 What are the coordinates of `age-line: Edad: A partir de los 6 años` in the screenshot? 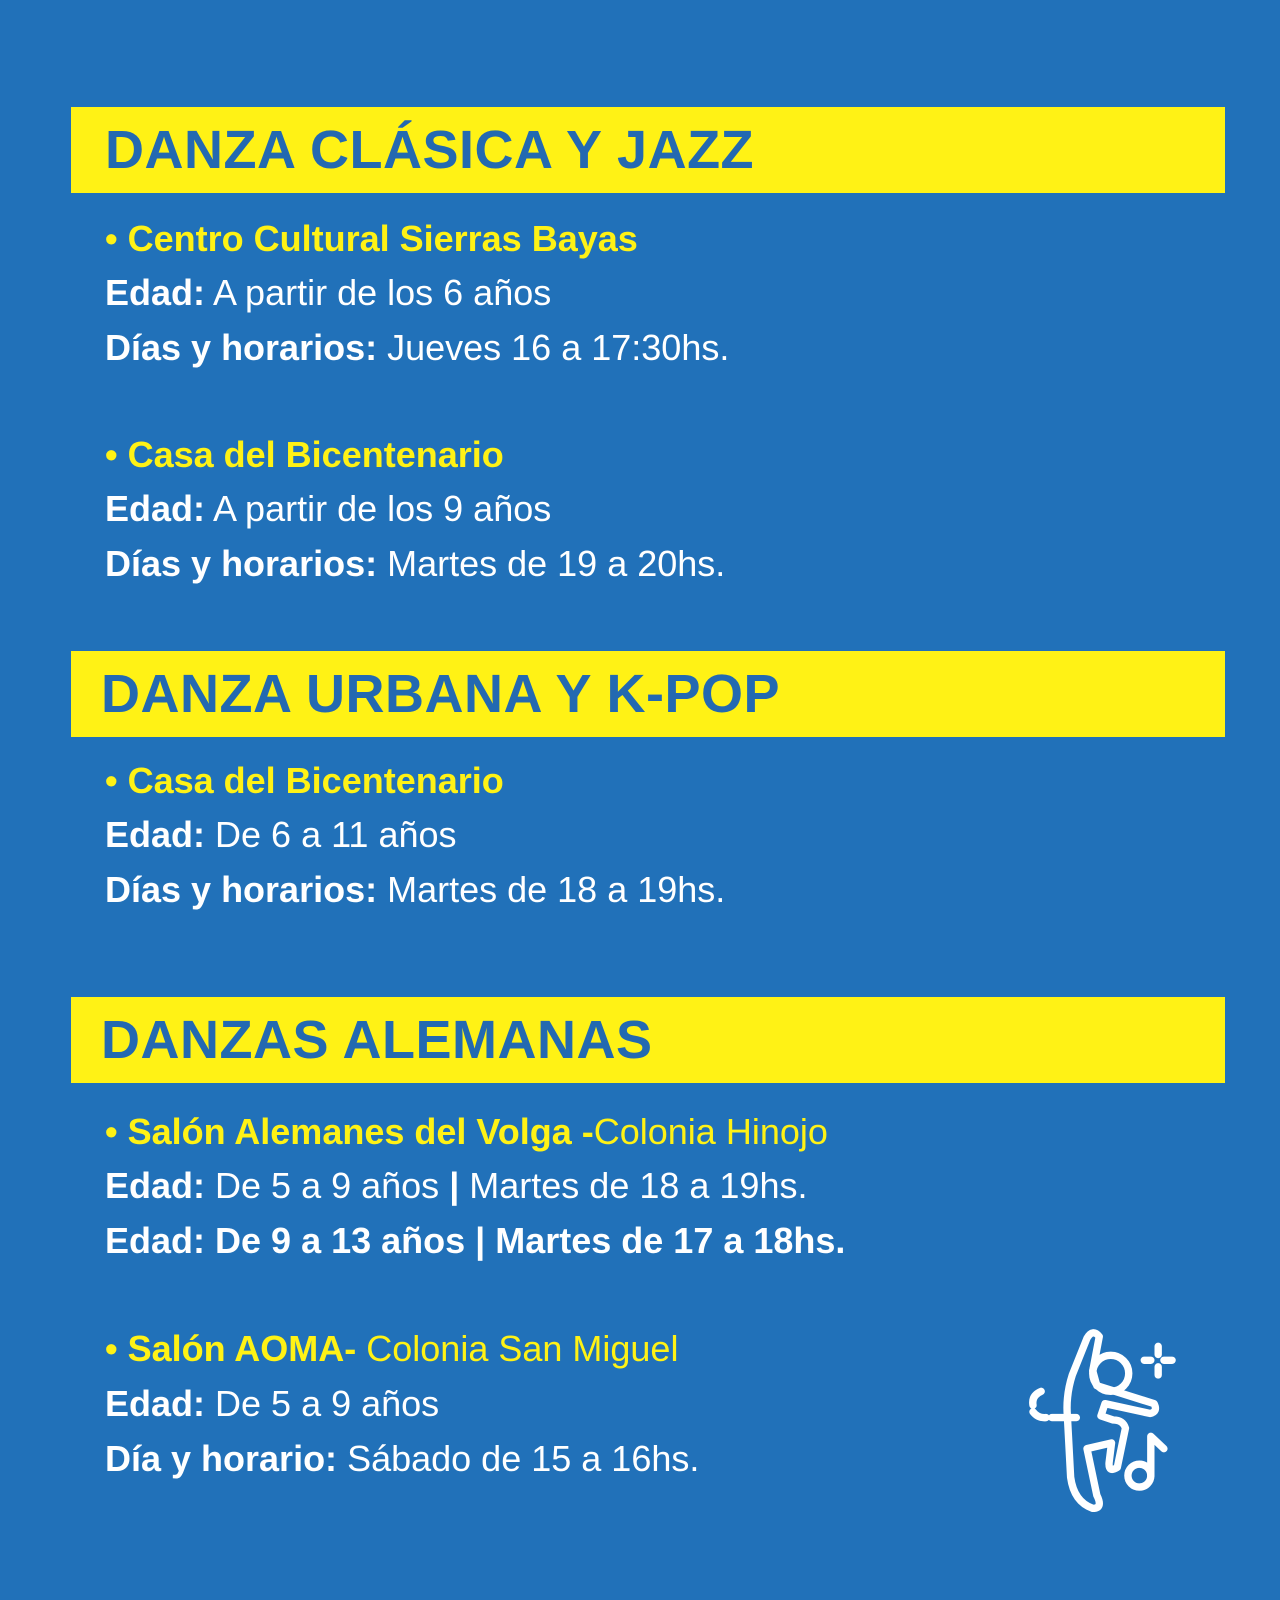 It's located at (328, 293).